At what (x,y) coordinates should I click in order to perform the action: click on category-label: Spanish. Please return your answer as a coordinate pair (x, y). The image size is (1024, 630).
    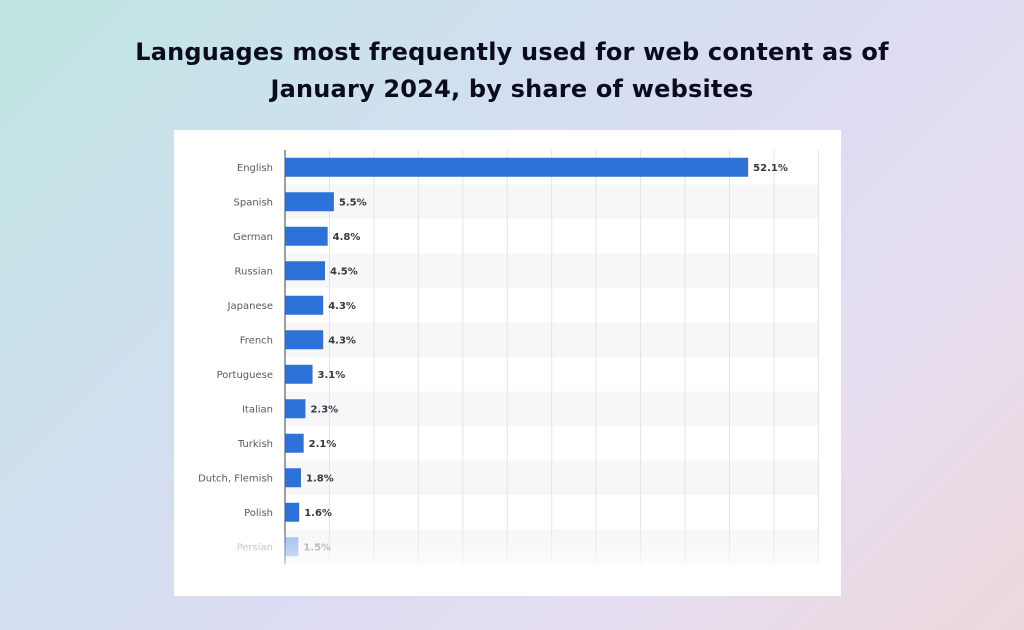
    Looking at the image, I should click on (254, 202).